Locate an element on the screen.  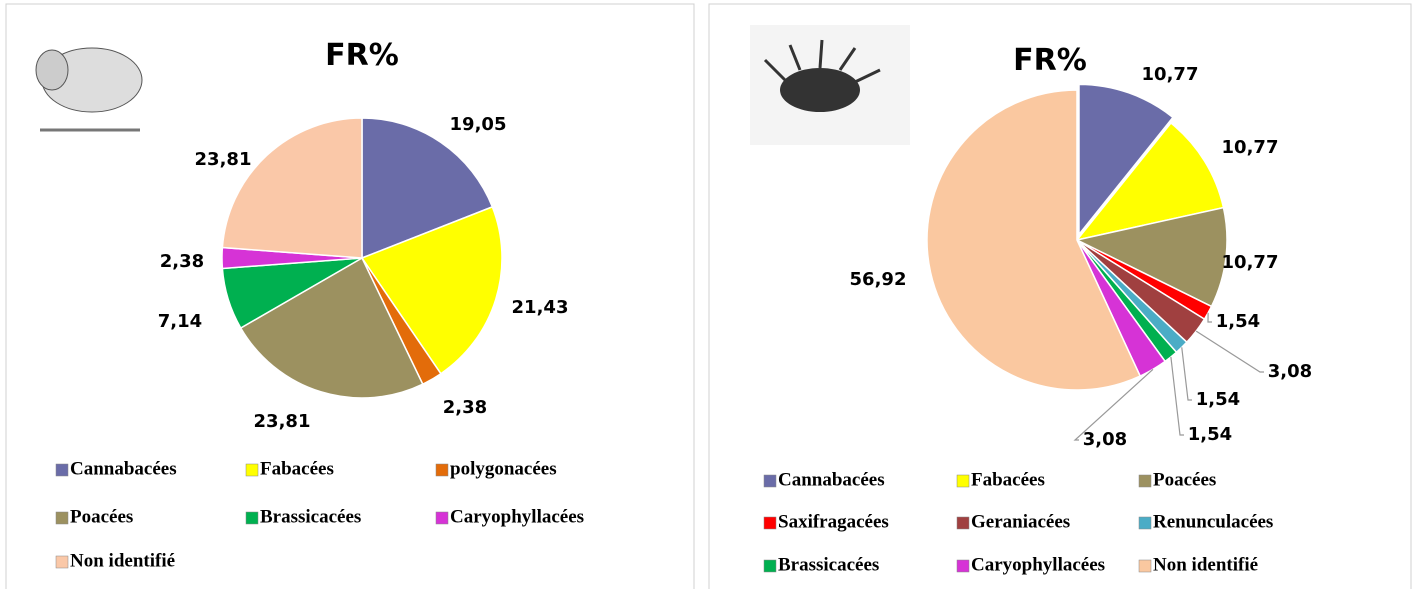
data-label: 19,05 is located at coordinates (478, 124).